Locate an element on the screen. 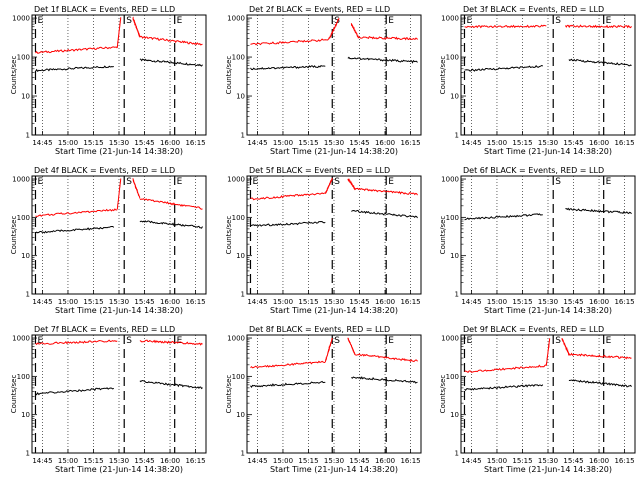 The height and width of the screenshot is (480, 640). panel-title: Det 9f BLACK = Events, RED = LLD is located at coordinates (533, 329).